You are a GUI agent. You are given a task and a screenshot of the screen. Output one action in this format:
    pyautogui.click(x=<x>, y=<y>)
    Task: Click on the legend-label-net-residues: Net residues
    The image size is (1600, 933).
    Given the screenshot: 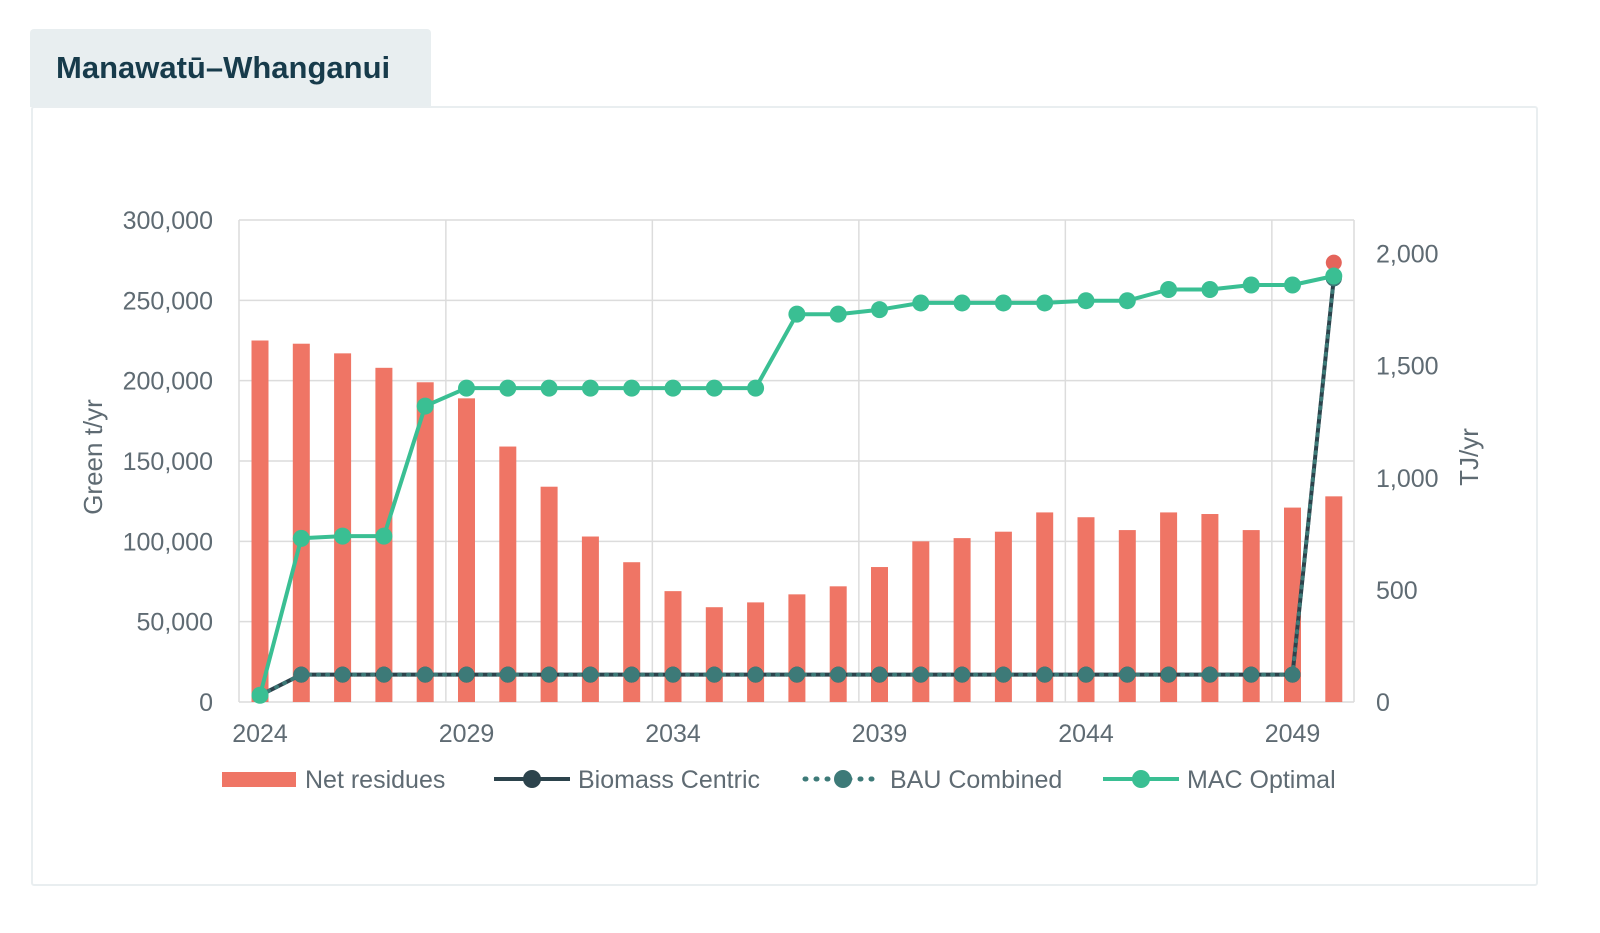 What is the action you would take?
    pyautogui.click(x=375, y=780)
    